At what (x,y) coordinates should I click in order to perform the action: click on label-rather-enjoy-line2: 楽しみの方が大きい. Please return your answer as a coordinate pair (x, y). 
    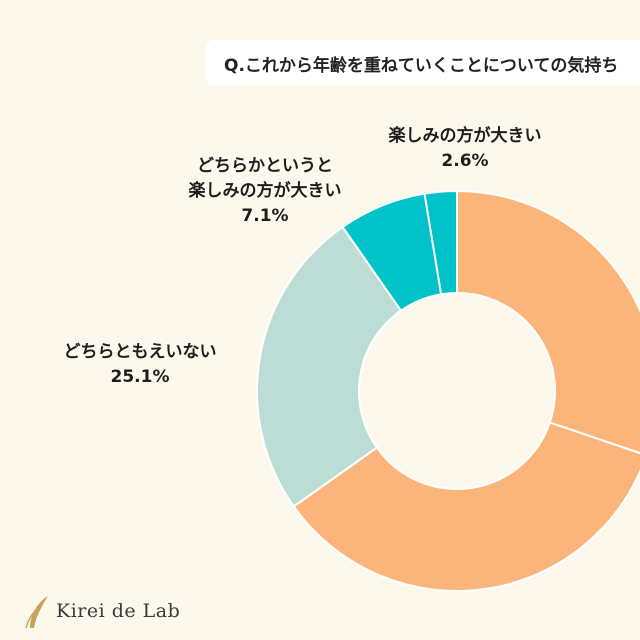
    Looking at the image, I should click on (265, 191).